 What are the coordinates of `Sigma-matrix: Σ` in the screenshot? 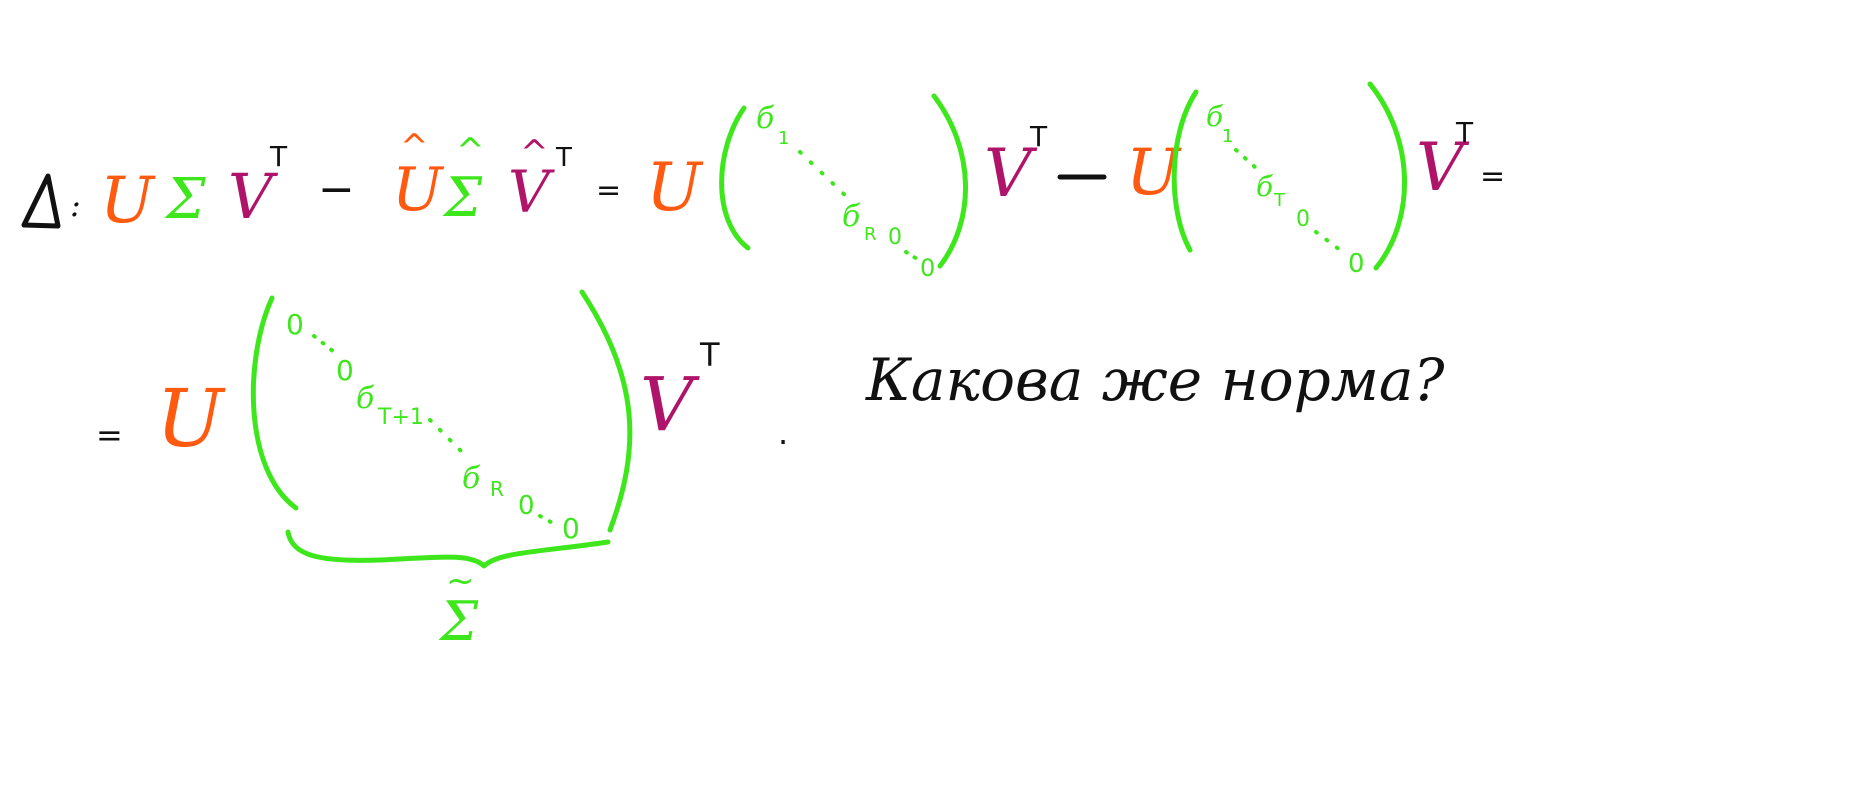 It's located at (185, 199).